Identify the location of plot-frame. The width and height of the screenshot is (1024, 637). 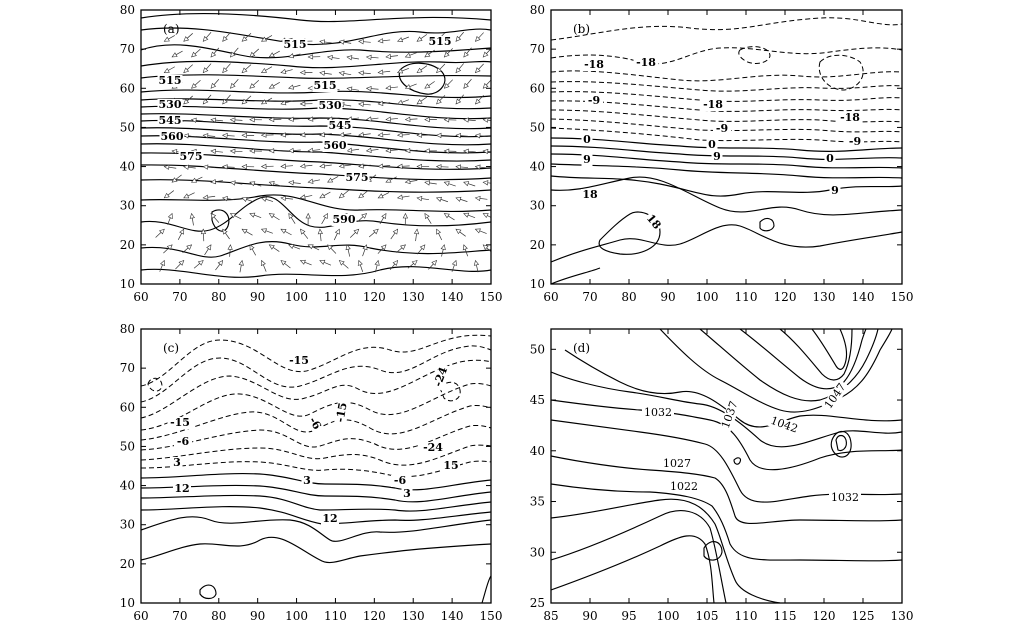
(726, 466).